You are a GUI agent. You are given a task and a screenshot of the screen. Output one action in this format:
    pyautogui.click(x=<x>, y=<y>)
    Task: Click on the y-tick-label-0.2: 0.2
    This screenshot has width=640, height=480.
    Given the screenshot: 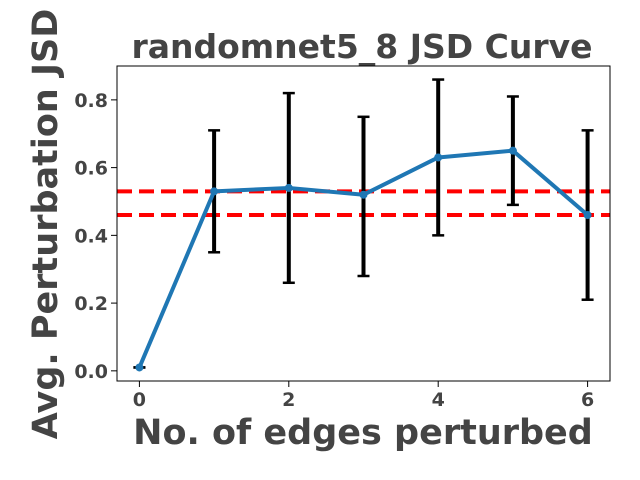 What is the action you would take?
    pyautogui.click(x=91, y=304)
    